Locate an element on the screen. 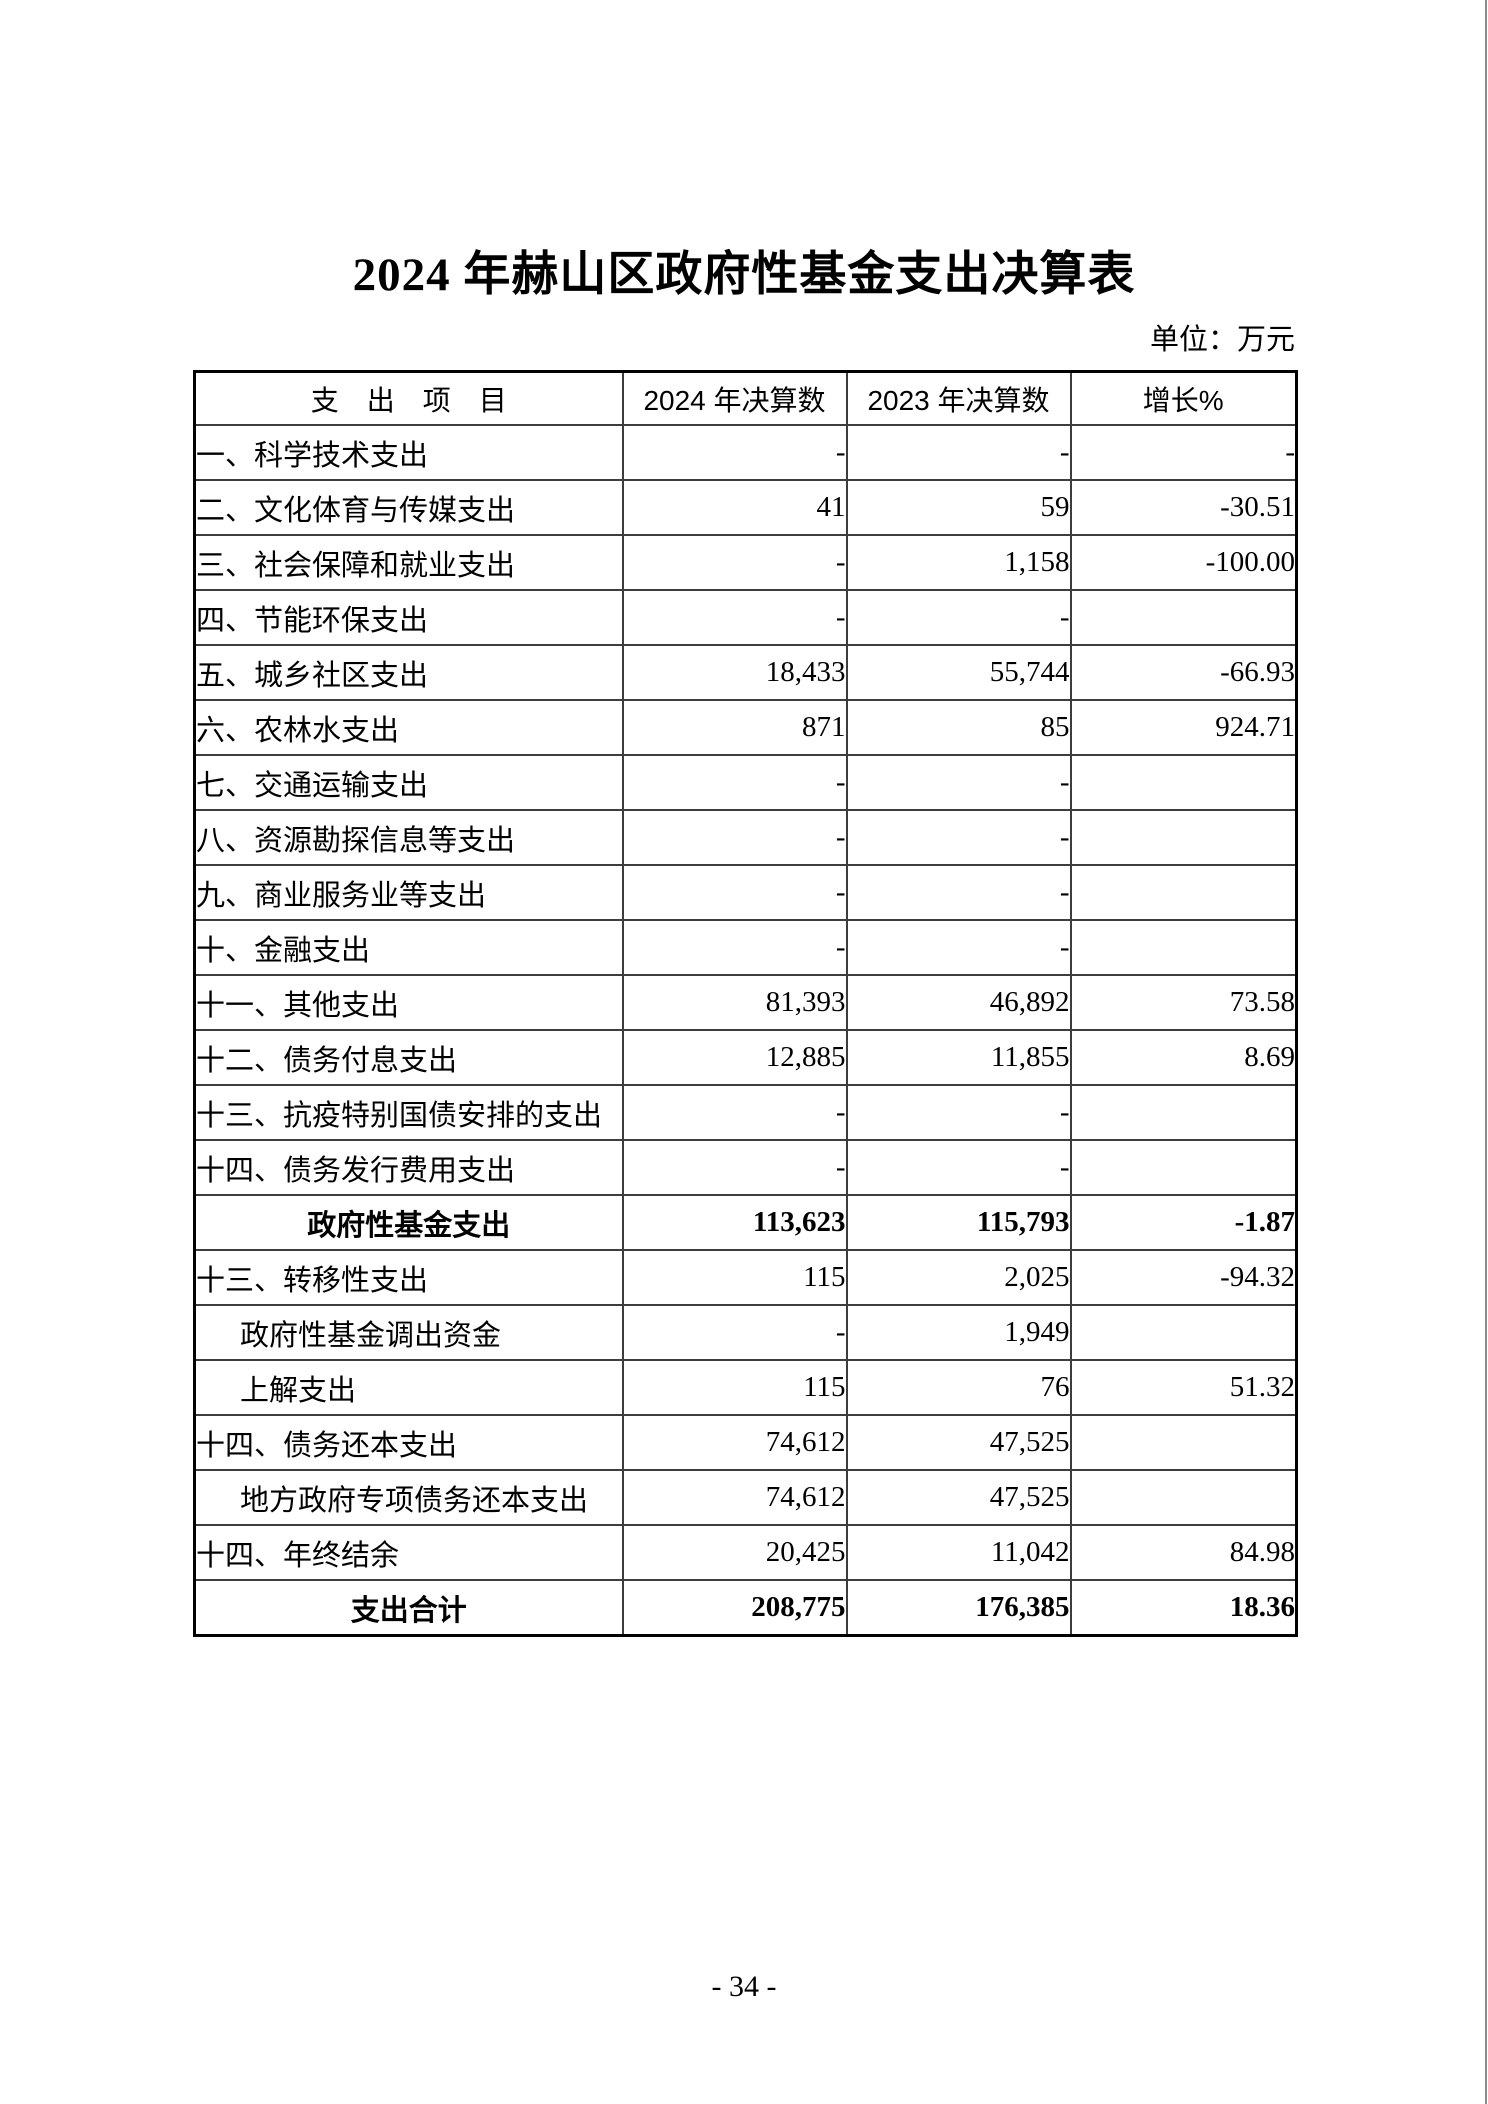  table-row: 十四、年终结余 20,425 11,042 84.98 is located at coordinates (745, 1552).